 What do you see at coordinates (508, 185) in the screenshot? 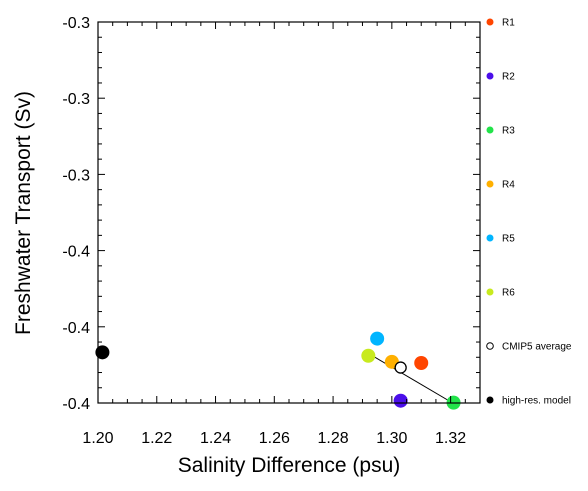
I see `legend-label-r4: R4` at bounding box center [508, 185].